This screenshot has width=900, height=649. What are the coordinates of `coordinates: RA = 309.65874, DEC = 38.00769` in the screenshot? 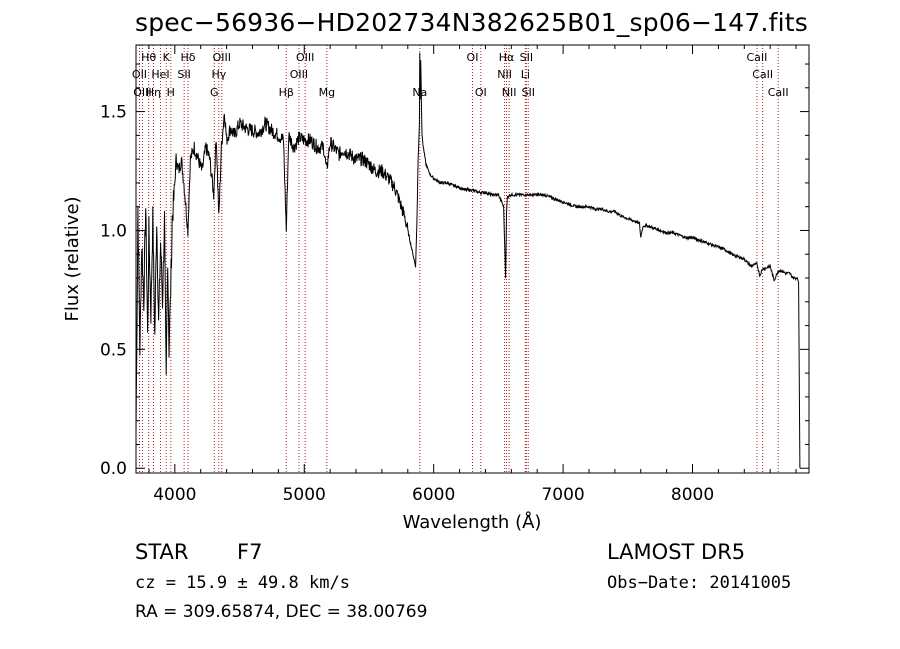 It's located at (281, 612).